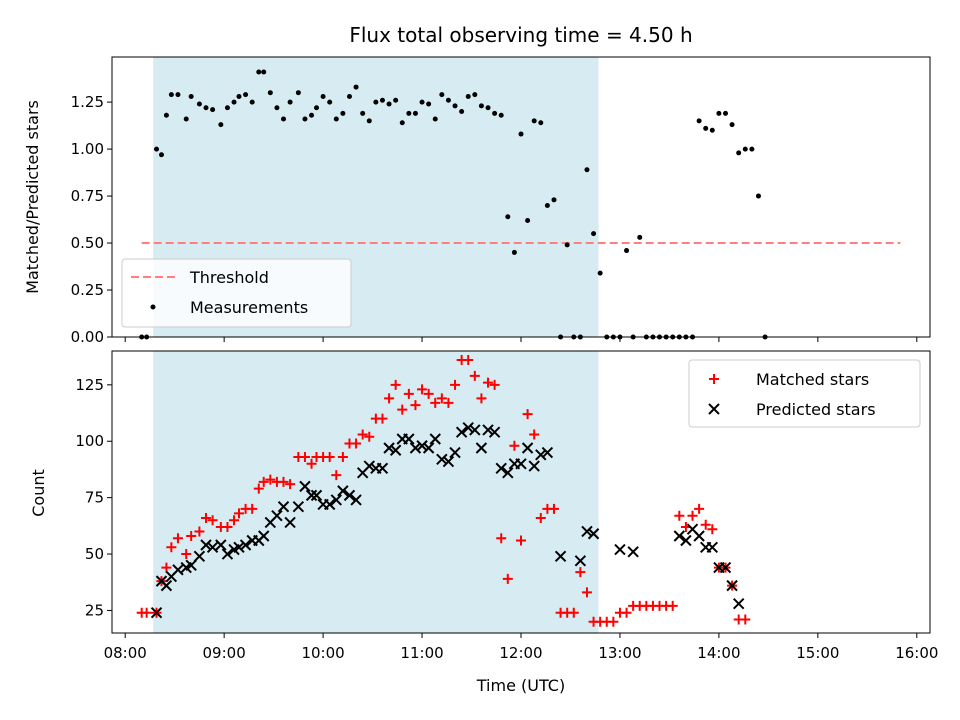 The width and height of the screenshot is (960, 720). I want to click on bottom-y-tick-label: 25, so click(94, 610).